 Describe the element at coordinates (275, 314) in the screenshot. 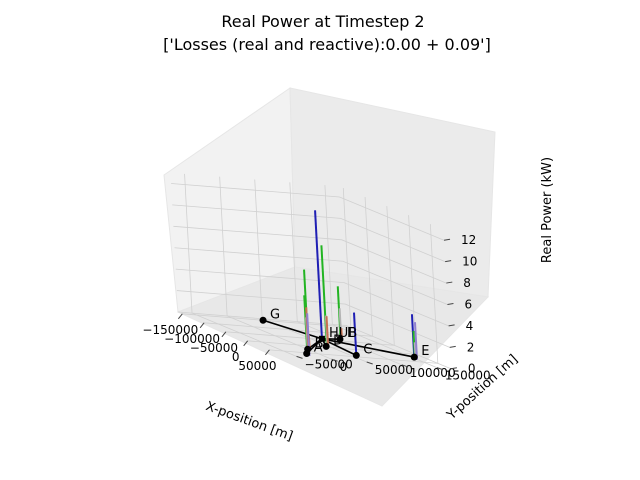

I see `node-label: G` at that location.